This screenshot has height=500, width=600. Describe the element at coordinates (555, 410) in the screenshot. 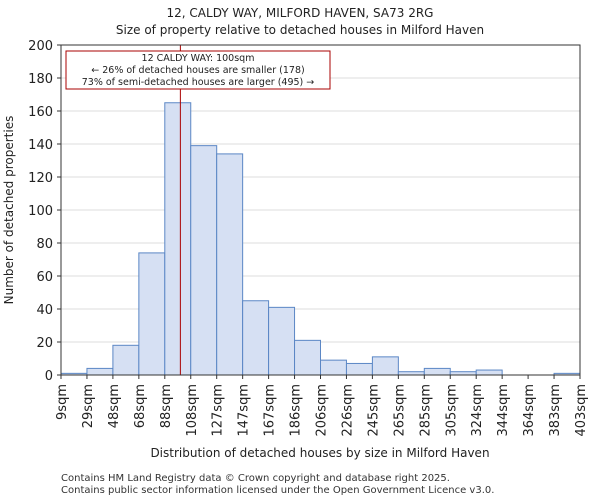

I see `x-tick-label: 383sqm` at that location.